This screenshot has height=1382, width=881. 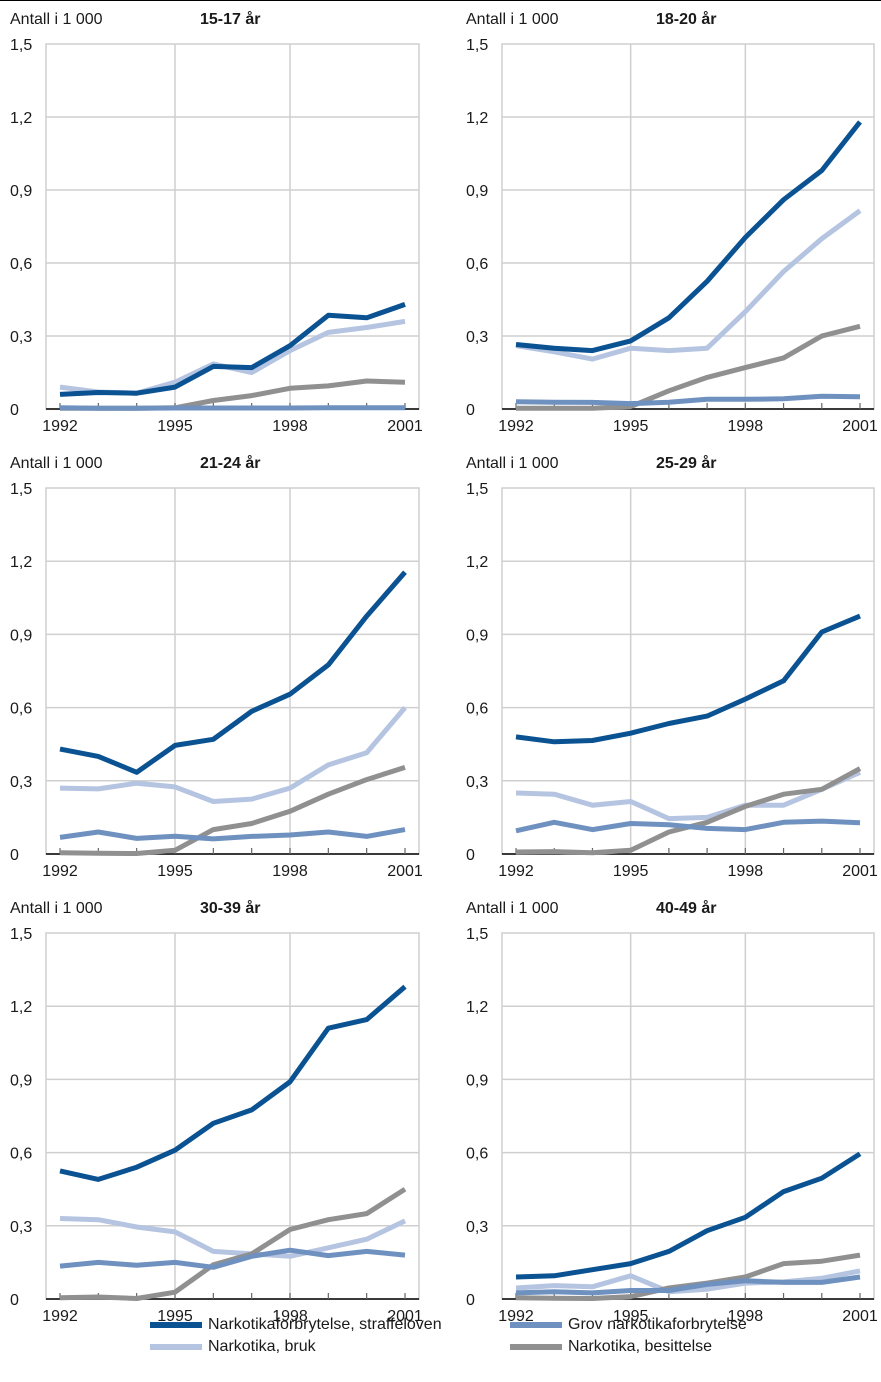 I want to click on legend-label-bruk: Narkotika, bruk, so click(x=262, y=1346).